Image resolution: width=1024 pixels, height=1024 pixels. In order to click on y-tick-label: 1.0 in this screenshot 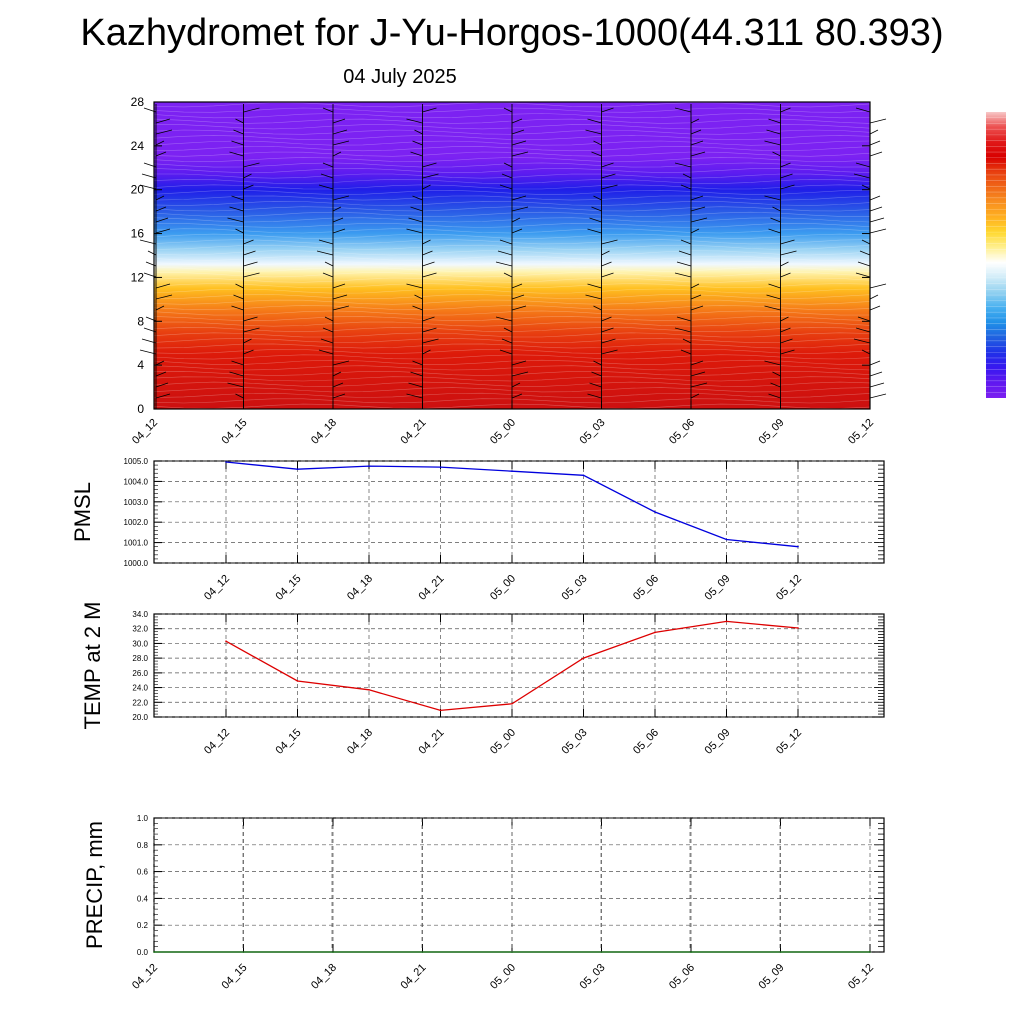, I will do `click(143, 818)`.